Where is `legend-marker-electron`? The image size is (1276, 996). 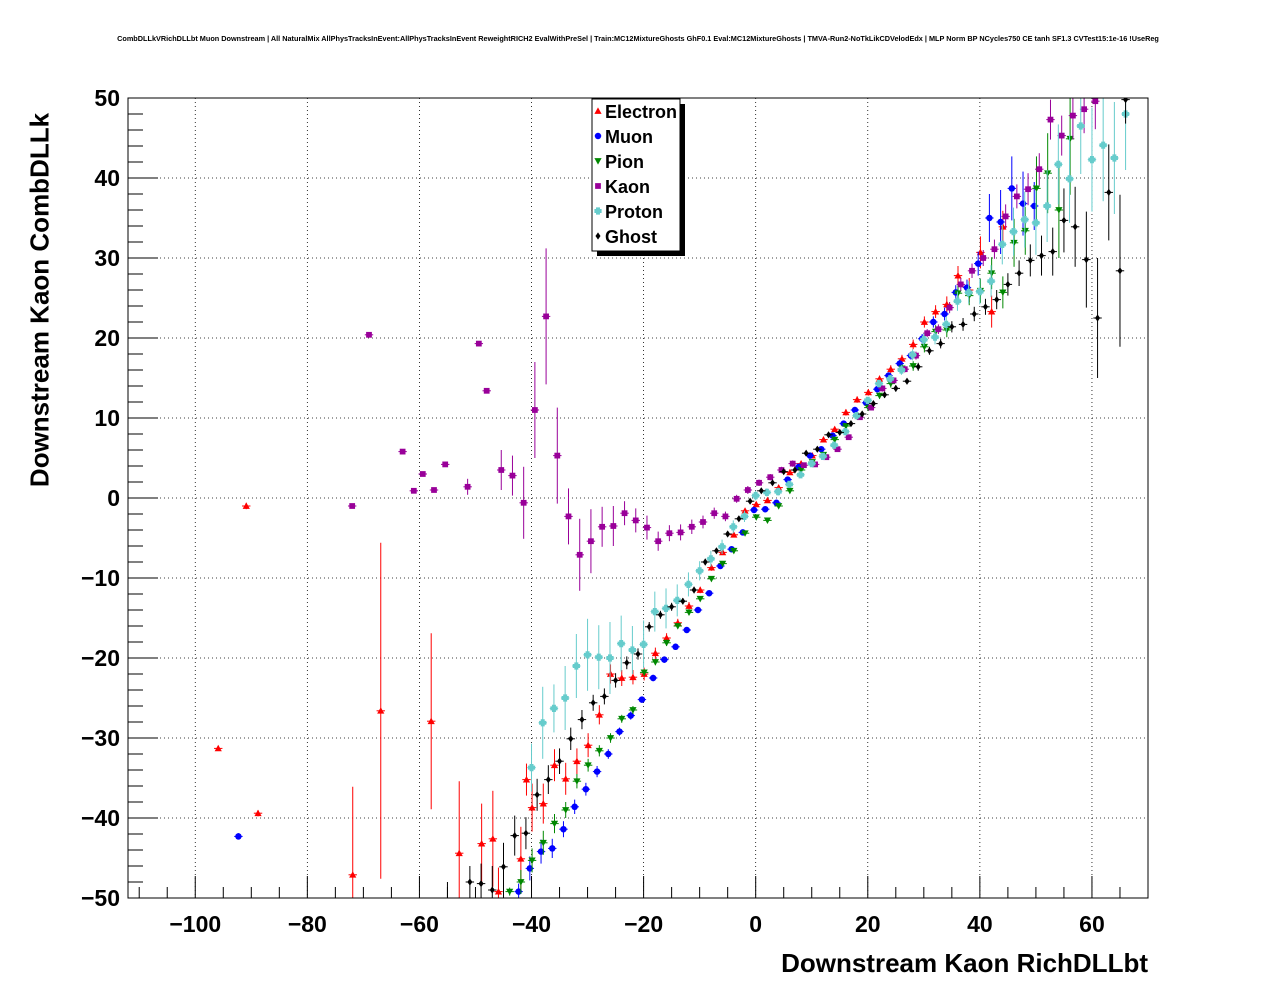
legend-marker-electron is located at coordinates (598, 110).